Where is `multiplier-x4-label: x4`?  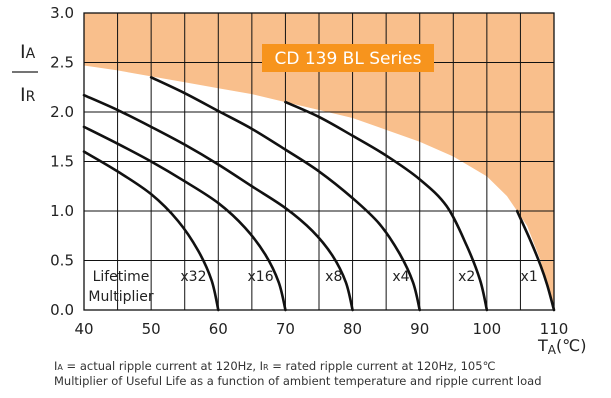 multiplier-x4-label: x4 is located at coordinates (400, 277).